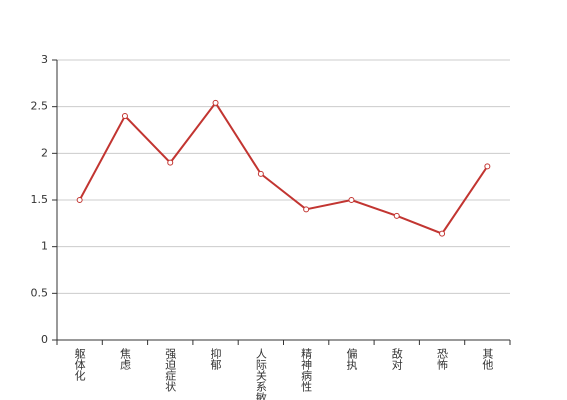  Describe the element at coordinates (306, 370) in the screenshot. I see `x-tick-label: 精神病性` at that location.